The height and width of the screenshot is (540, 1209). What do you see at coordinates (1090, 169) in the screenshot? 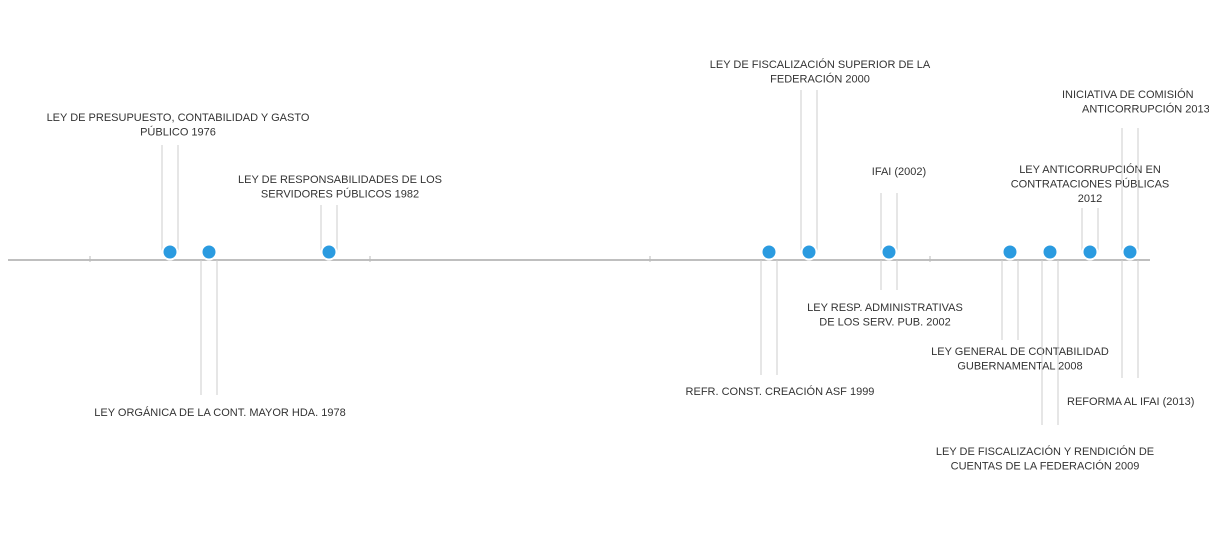
I see `event-label: LEY ANTICORRUPCIÓN EN` at bounding box center [1090, 169].